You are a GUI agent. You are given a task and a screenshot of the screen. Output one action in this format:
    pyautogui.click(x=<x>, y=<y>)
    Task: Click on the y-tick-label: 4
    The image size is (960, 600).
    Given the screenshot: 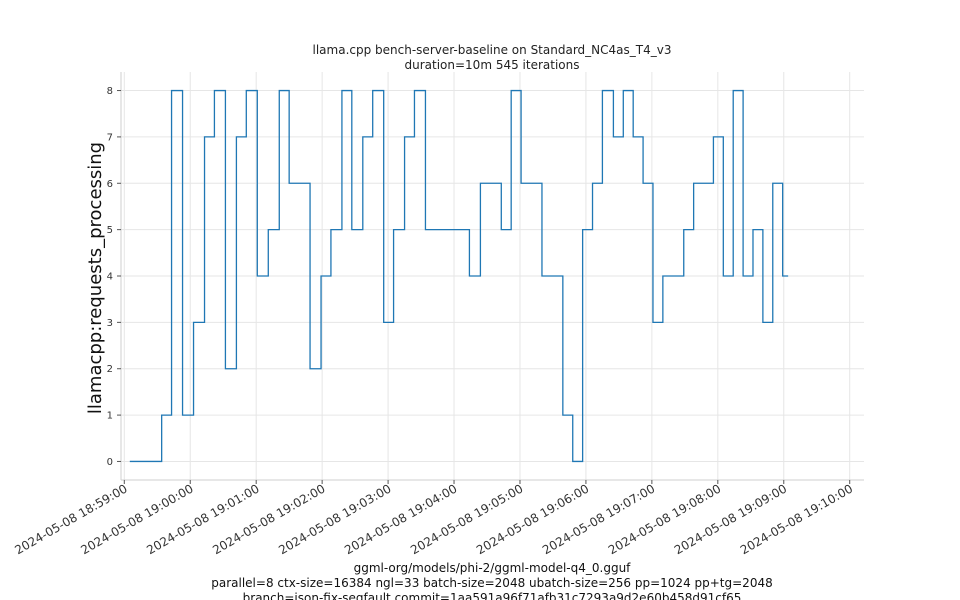 What is the action you would take?
    pyautogui.click(x=110, y=277)
    